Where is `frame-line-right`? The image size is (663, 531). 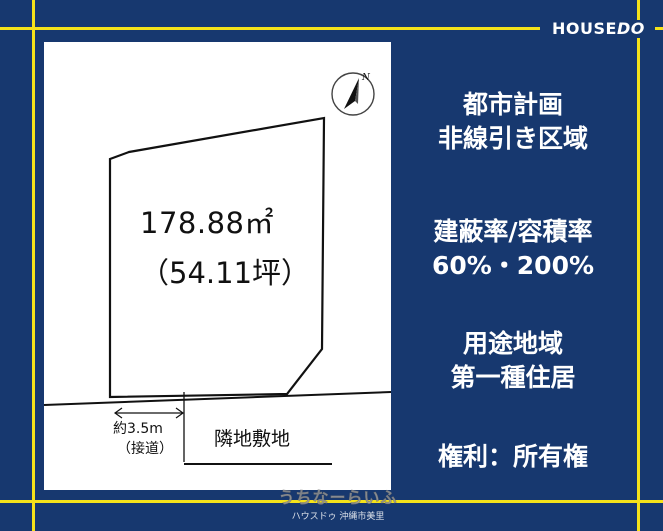 frame-line-right is located at coordinates (638, 265).